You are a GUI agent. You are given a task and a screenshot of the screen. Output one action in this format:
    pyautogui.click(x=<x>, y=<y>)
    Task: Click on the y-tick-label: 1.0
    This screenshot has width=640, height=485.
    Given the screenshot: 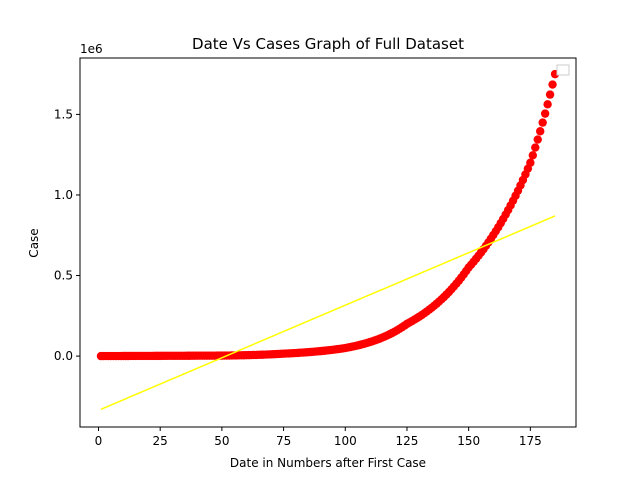 What is the action you would take?
    pyautogui.click(x=63, y=195)
    